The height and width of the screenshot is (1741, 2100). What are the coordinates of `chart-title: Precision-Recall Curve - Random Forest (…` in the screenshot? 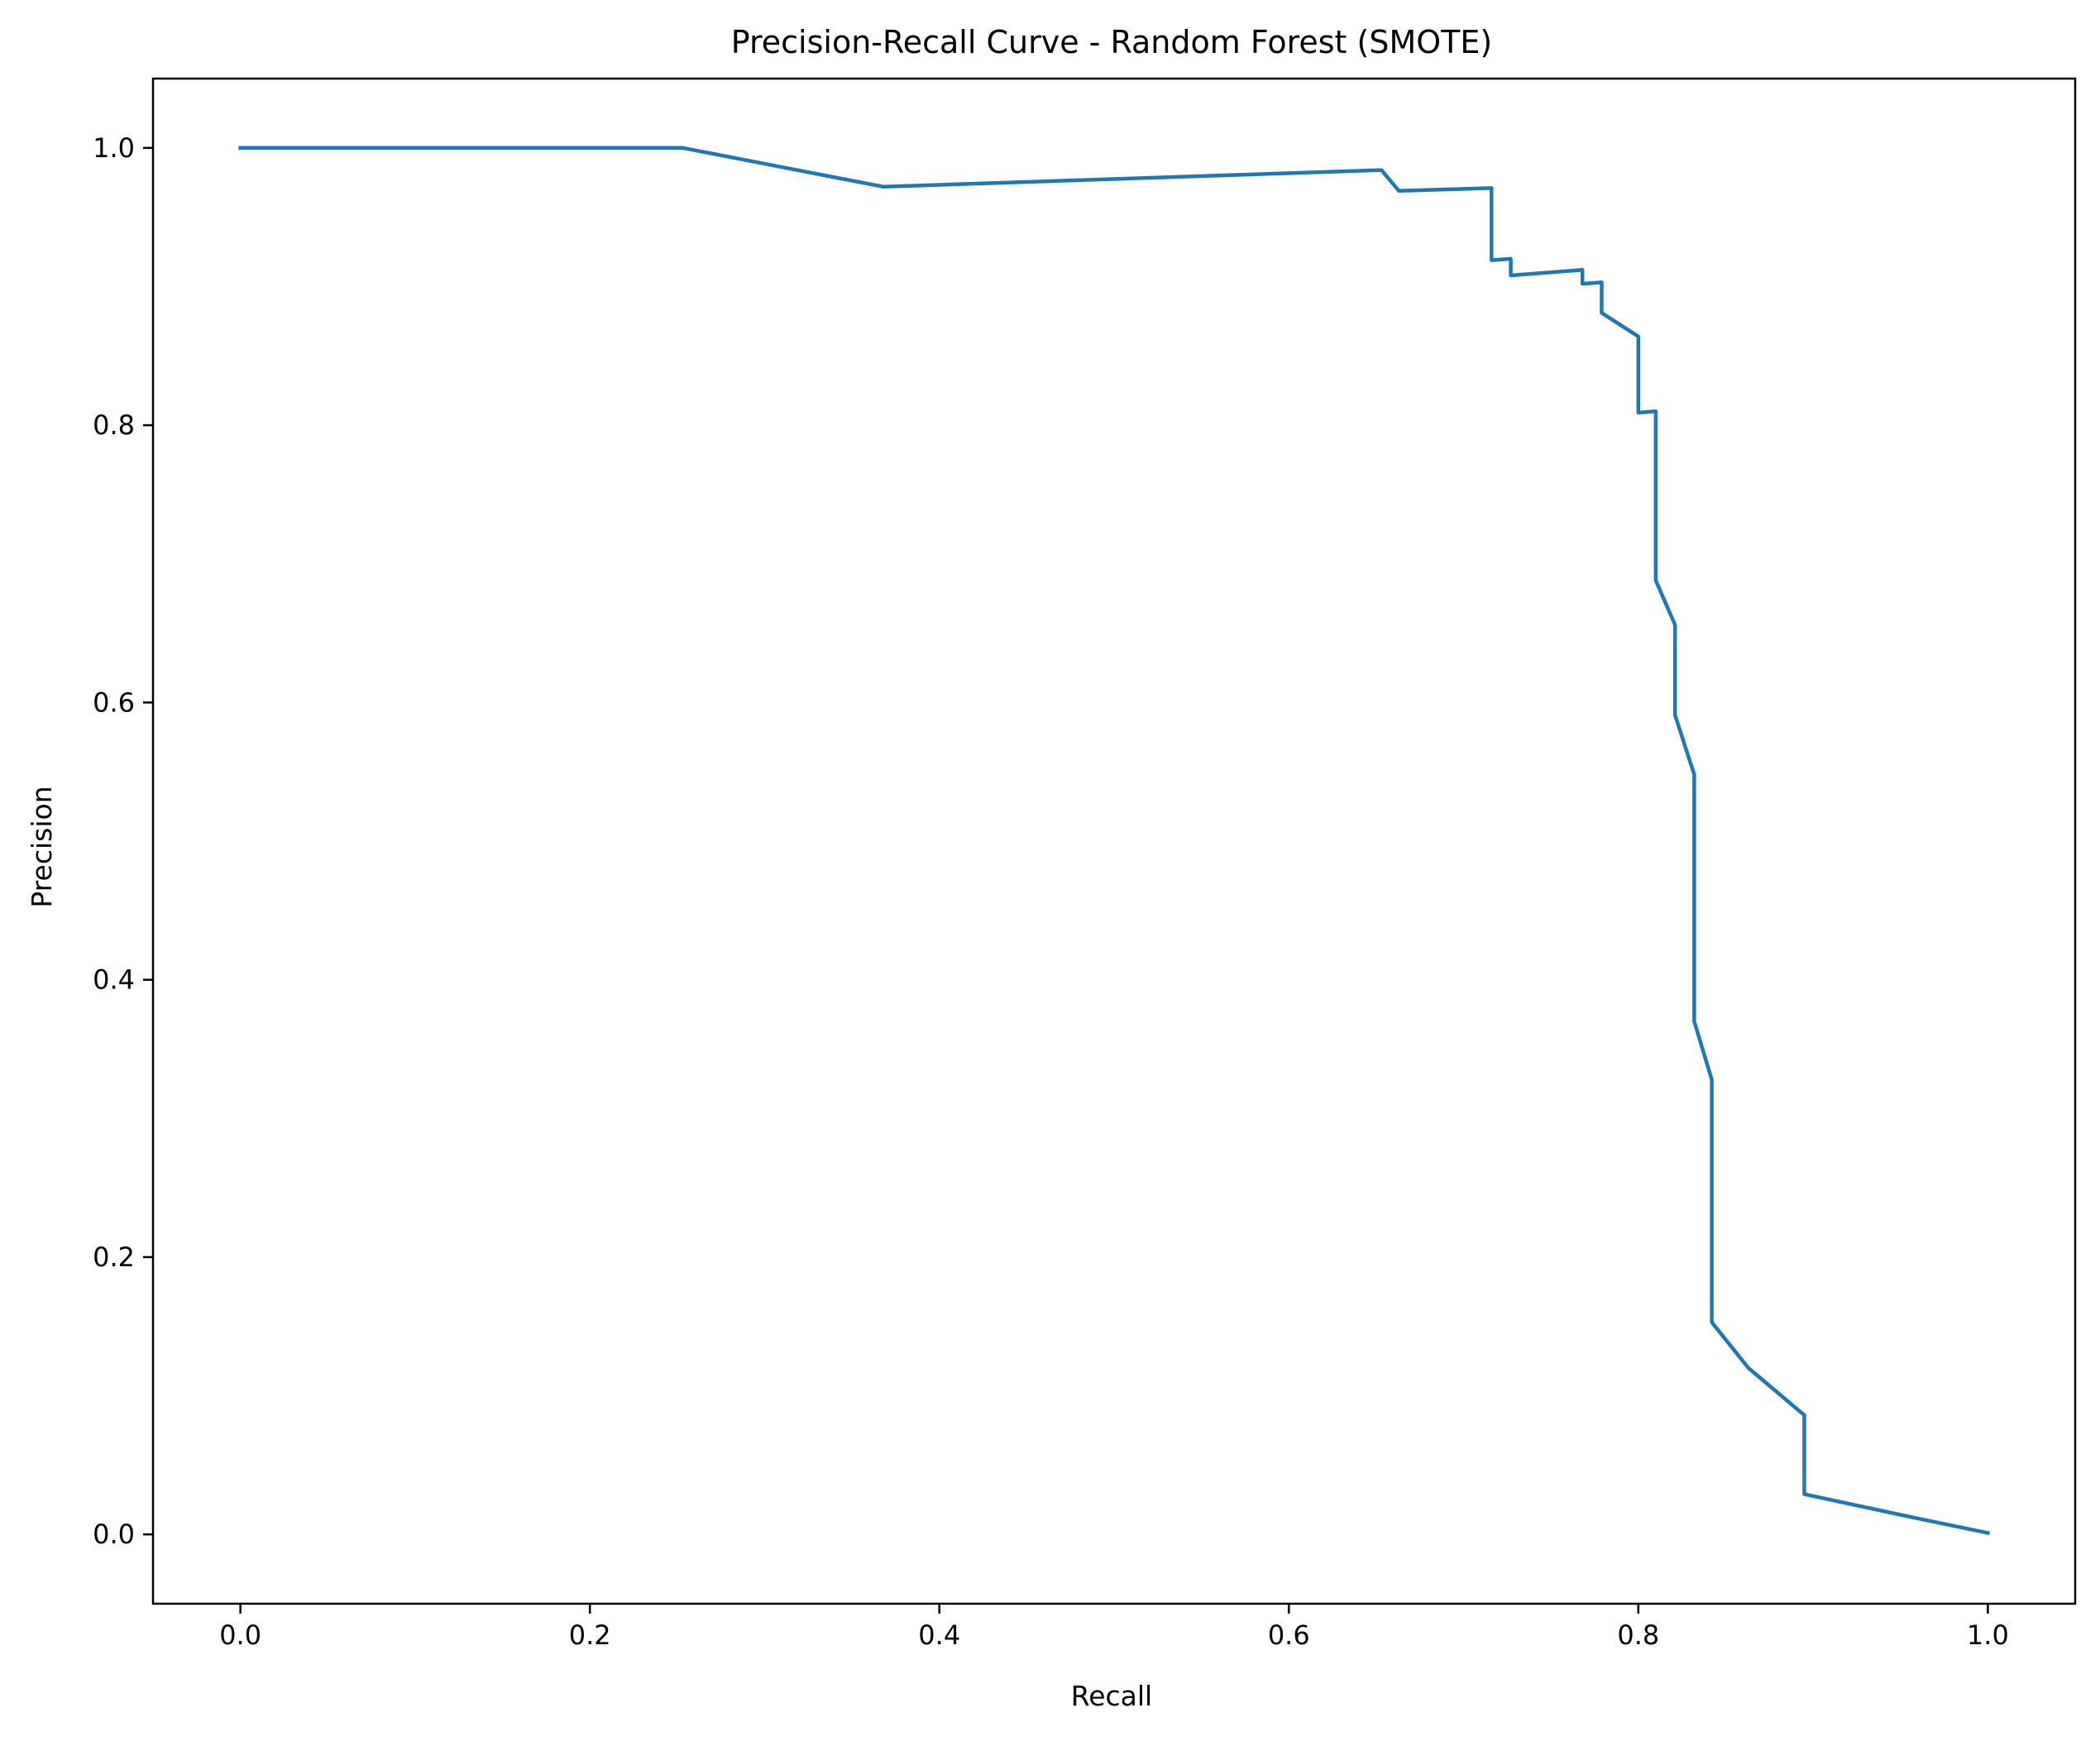 It's located at (1111, 42).